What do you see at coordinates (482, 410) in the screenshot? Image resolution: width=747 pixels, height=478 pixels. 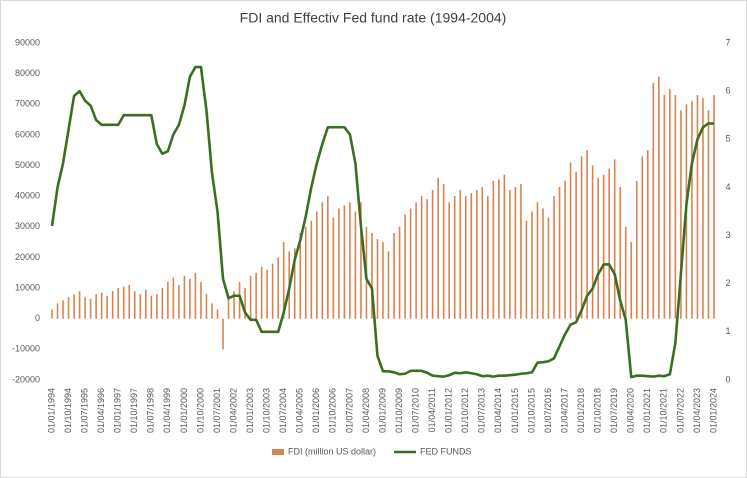 I see `x-tick-label: 01/07/2013` at bounding box center [482, 410].